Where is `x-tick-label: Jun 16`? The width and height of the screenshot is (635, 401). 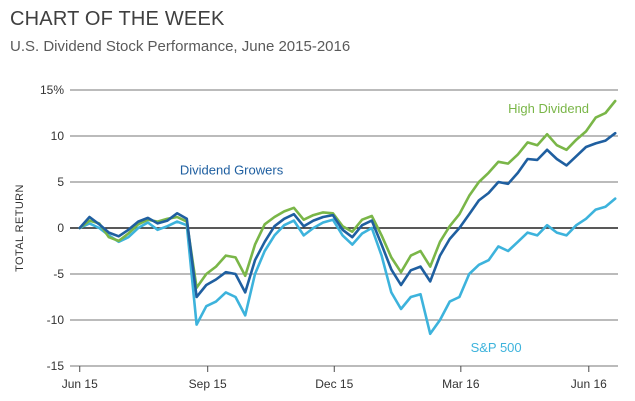
x-tick-label: Jun 16 is located at coordinates (589, 384).